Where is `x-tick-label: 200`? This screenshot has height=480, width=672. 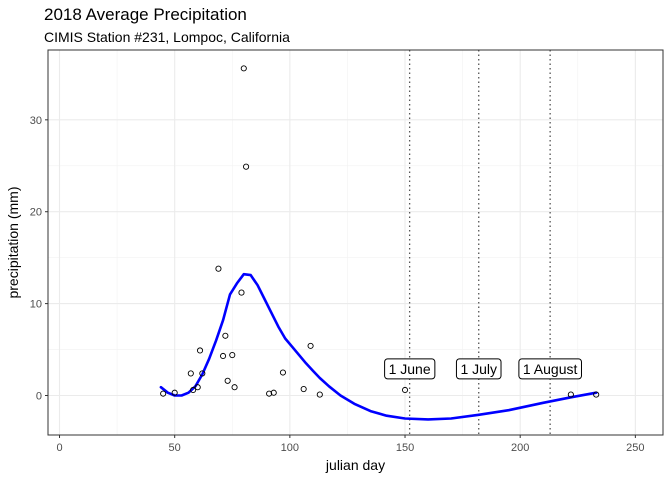
x-tick-label: 200 is located at coordinates (520, 448).